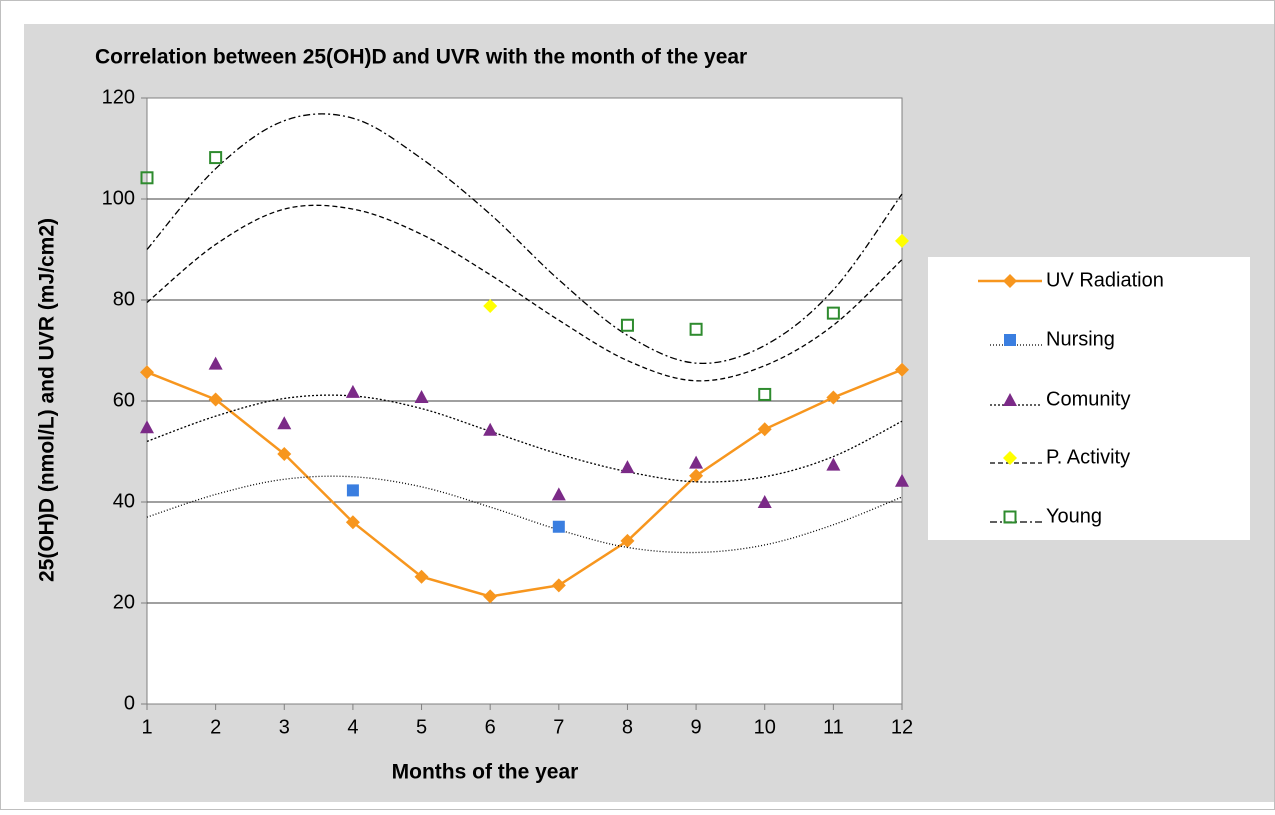 This screenshot has width=1275, height=815. Describe the element at coordinates (129, 703) in the screenshot. I see `y-tick-label: 0` at that location.